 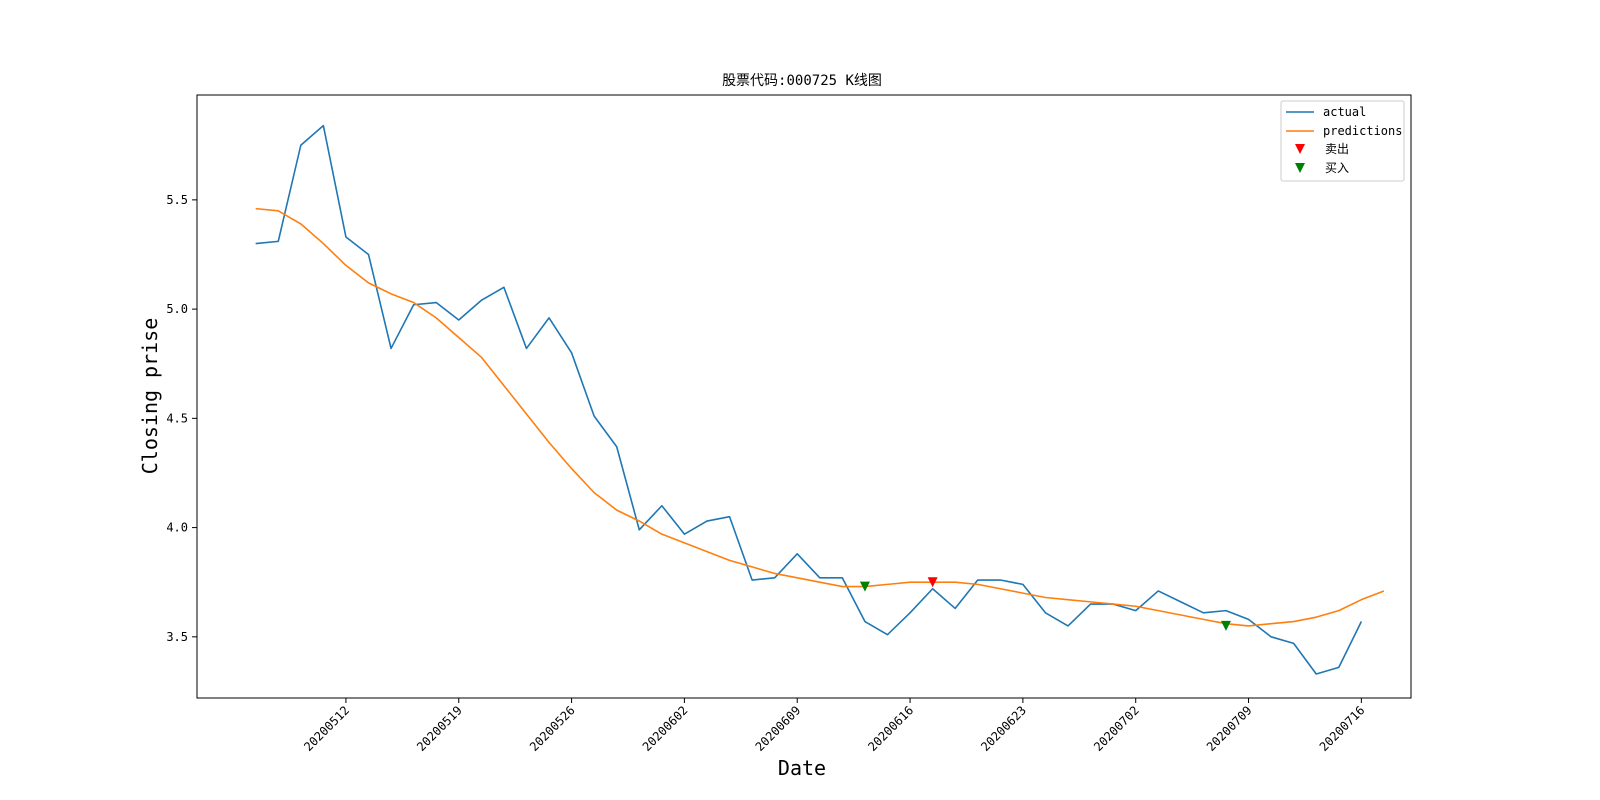 I want to click on chart-title: 股票代码:000725 K线图, so click(x=802, y=81).